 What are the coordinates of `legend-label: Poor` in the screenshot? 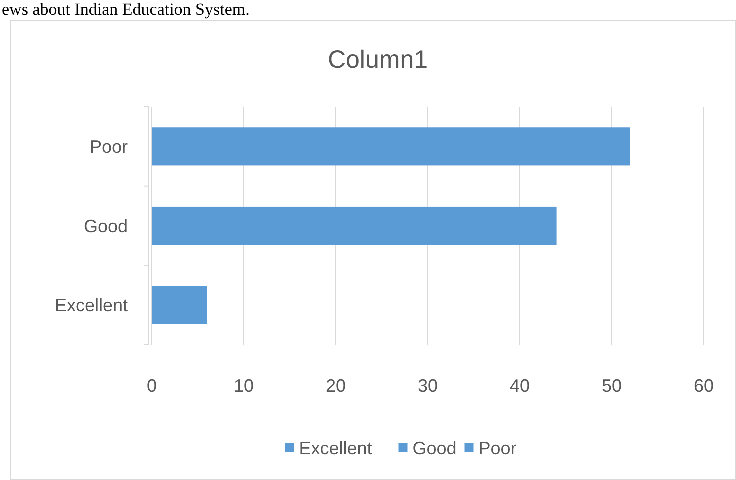 It's located at (497, 448).